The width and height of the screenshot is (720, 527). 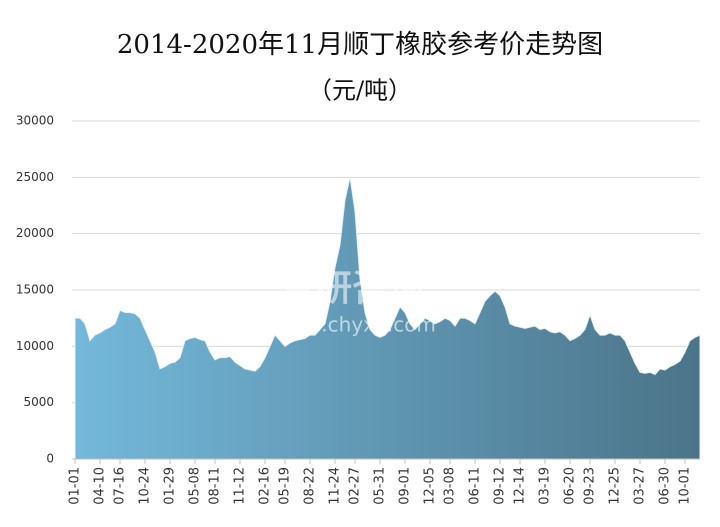 I want to click on x-tick-label: 02-16, so click(x=265, y=486).